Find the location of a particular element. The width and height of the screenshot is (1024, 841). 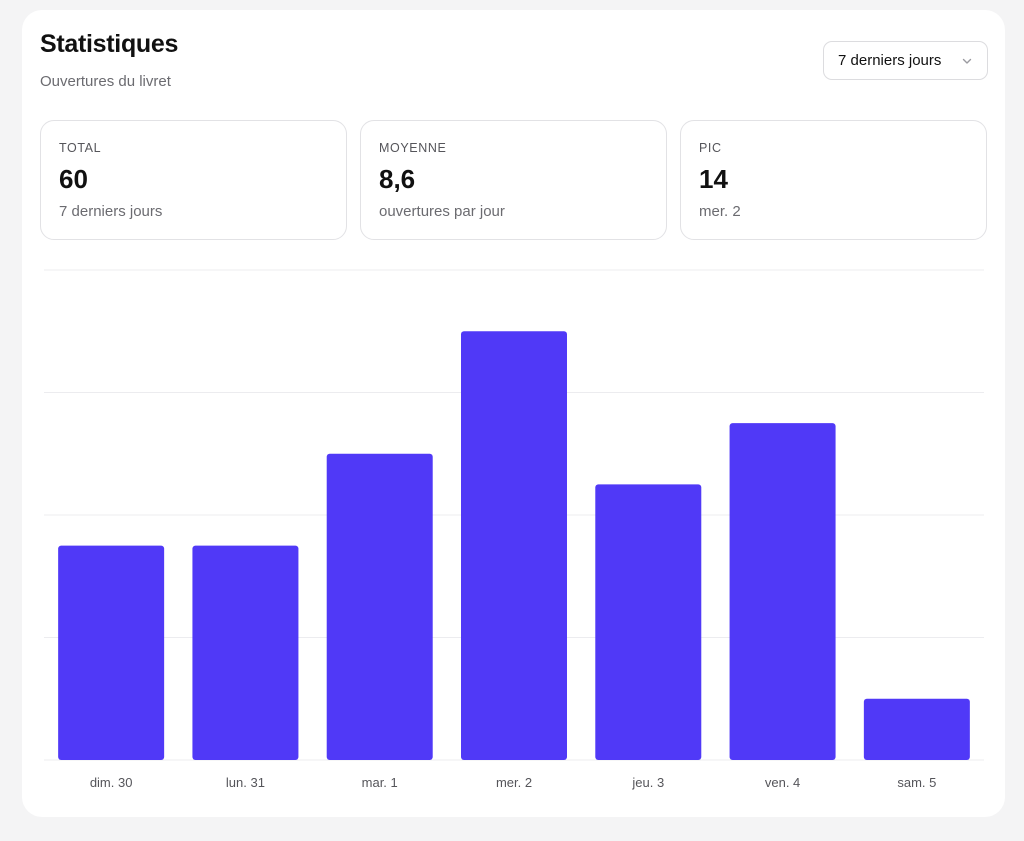

x-tick-label: sam. 5 is located at coordinates (916, 782).